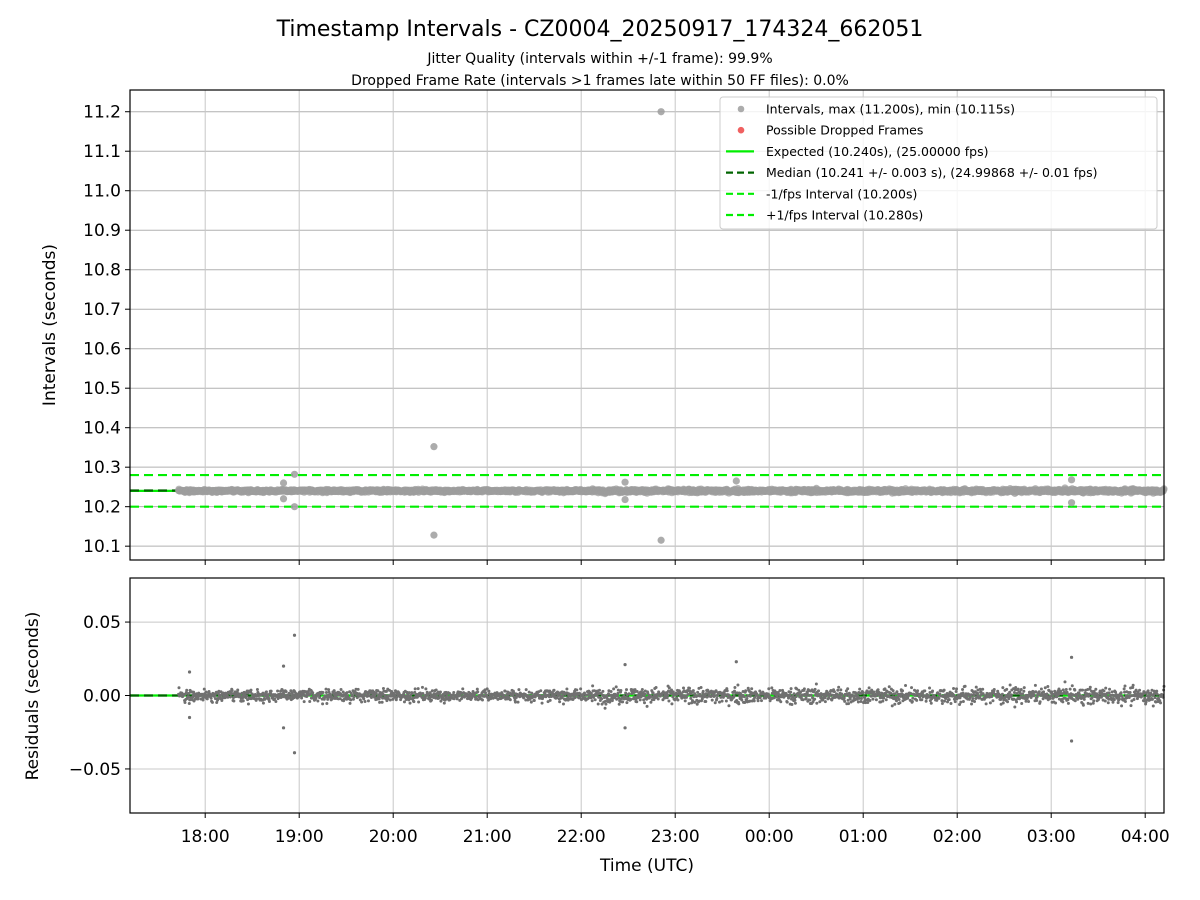 The height and width of the screenshot is (900, 1200). I want to click on legend-box, so click(938, 163).